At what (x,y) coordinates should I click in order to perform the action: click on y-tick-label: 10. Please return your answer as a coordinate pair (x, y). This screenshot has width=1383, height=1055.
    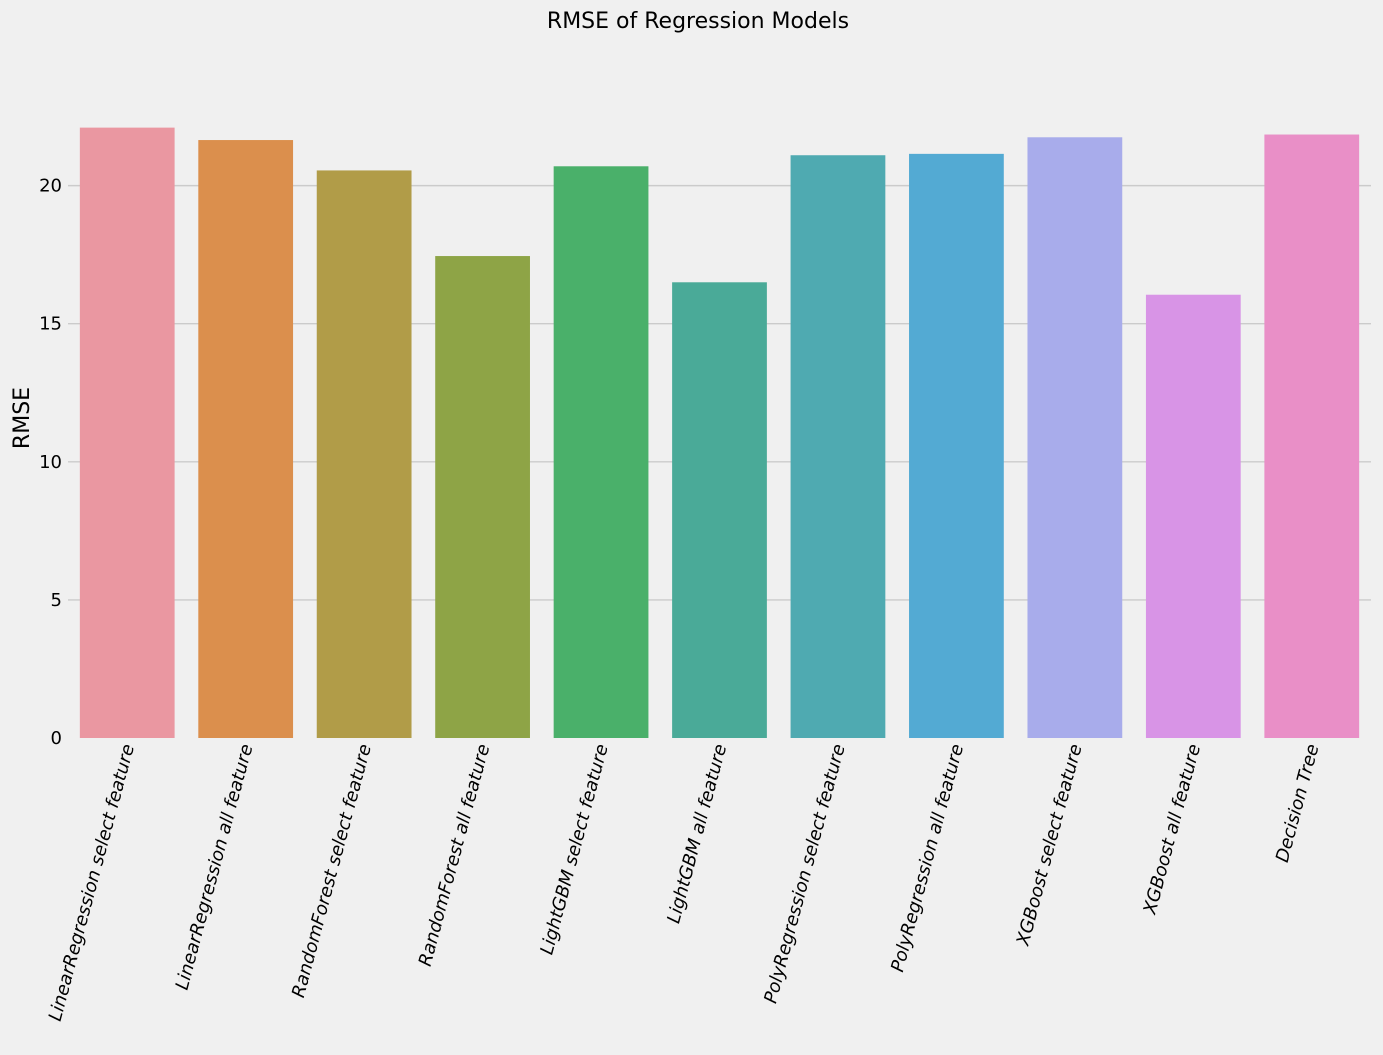
    Looking at the image, I should click on (50, 462).